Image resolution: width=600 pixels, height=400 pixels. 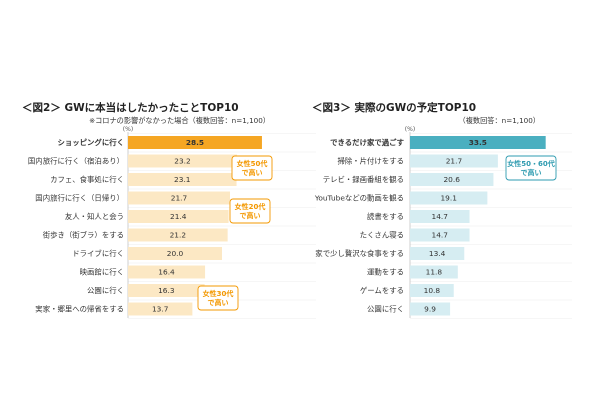 What do you see at coordinates (76, 161) in the screenshot?
I see `category-label: 国内旅行に行く（宿泊あり）` at bounding box center [76, 161].